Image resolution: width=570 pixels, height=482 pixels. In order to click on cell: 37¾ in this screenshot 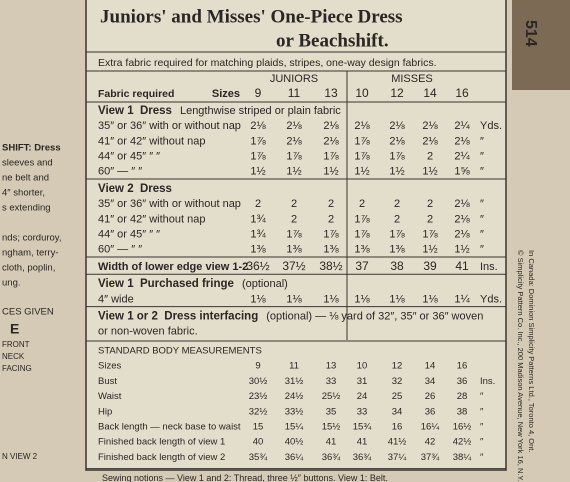, I will do `click(431, 457)`.